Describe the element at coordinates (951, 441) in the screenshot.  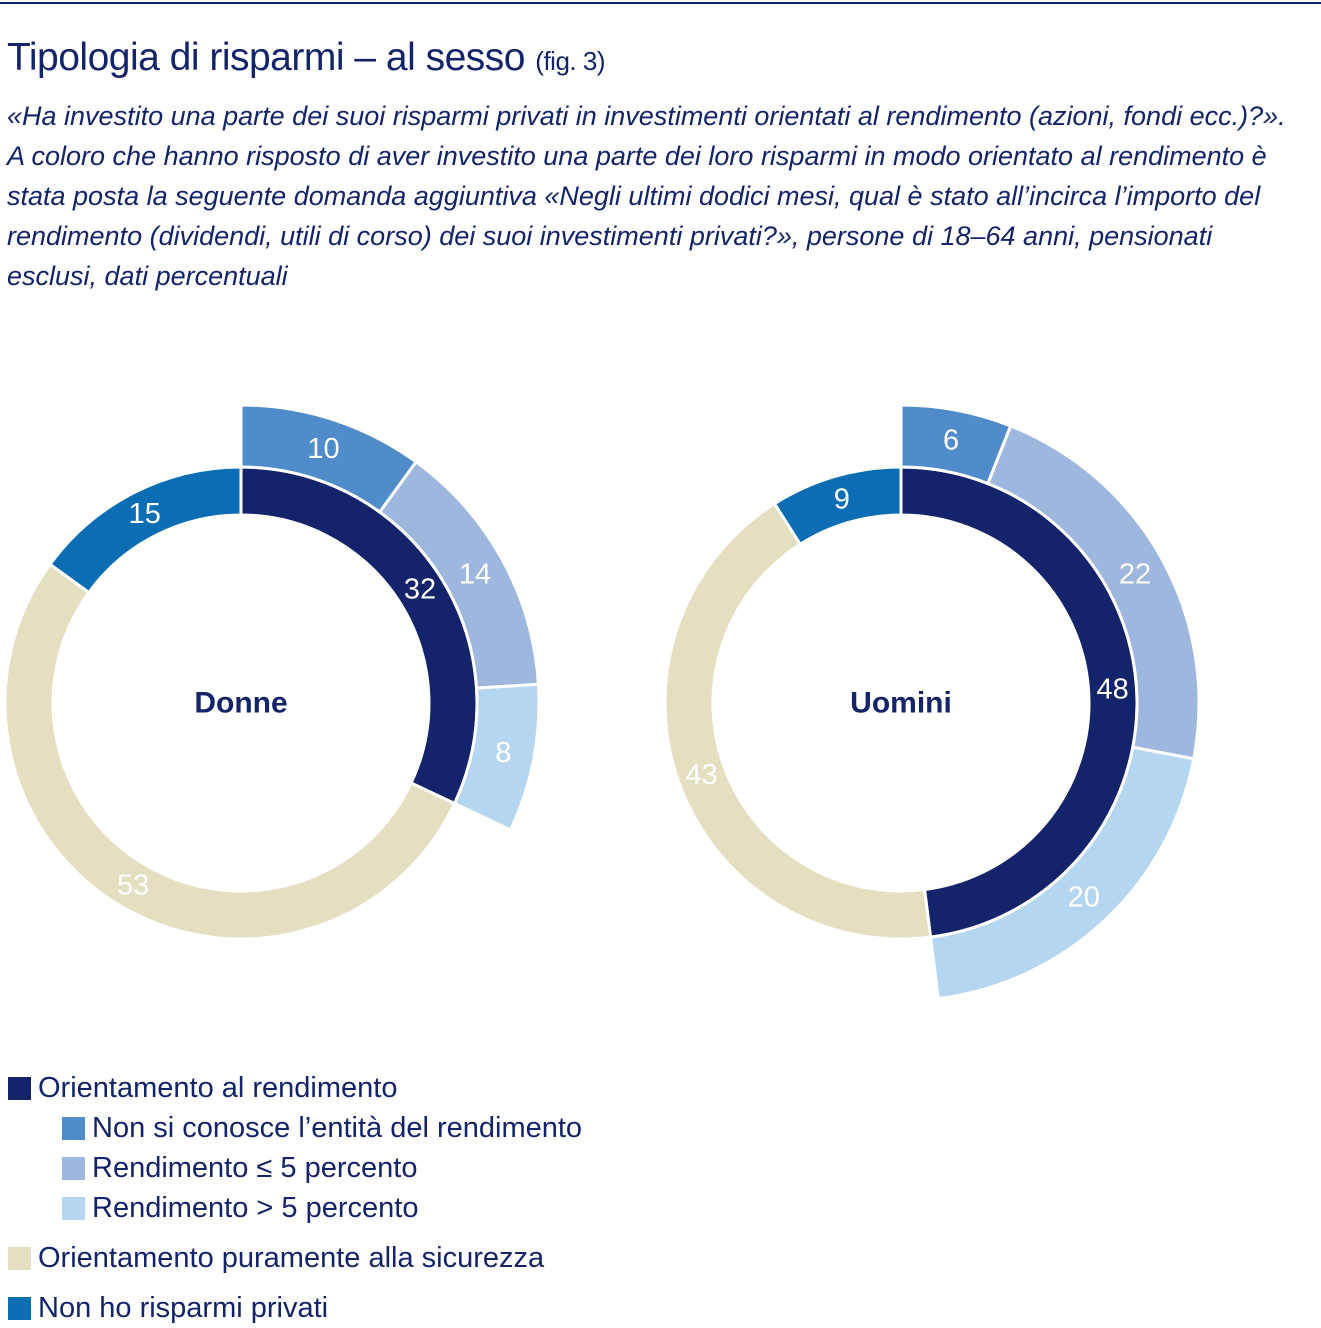
I see `uomini-outer-label-nonconosce: 6` at that location.